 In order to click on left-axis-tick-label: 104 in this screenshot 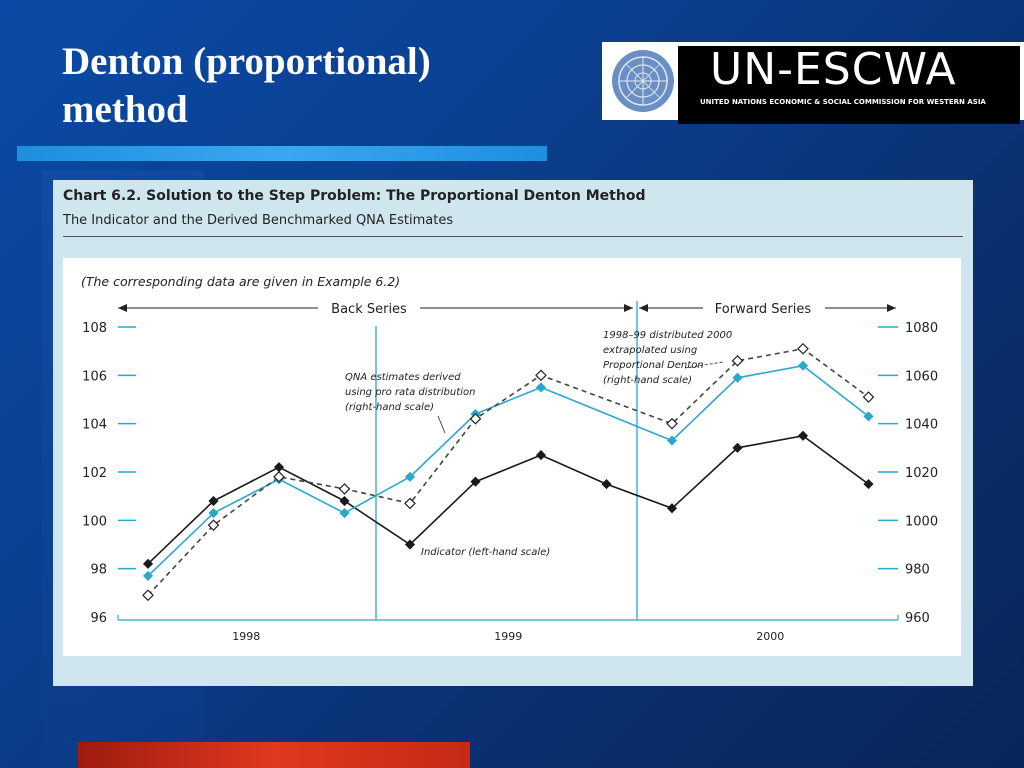, I will do `click(94, 425)`.